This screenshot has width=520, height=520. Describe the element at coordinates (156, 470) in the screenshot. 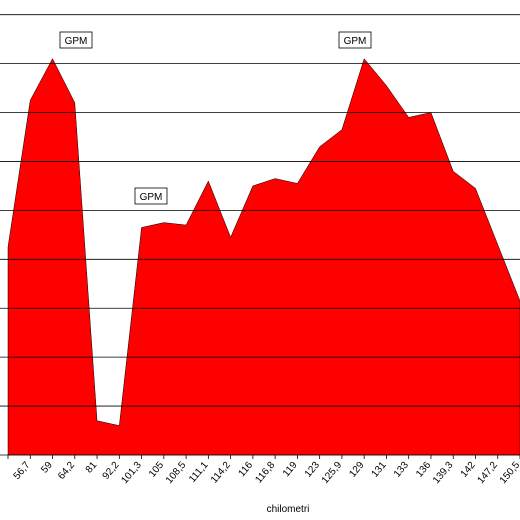

I see `x-tick-label: 105` at that location.